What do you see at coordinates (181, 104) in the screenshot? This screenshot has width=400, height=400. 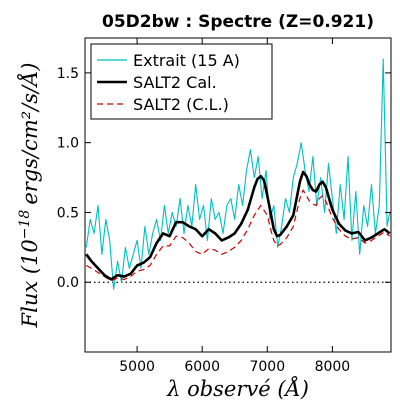 I see `legend-label: SALT2 (C.L.)` at bounding box center [181, 104].